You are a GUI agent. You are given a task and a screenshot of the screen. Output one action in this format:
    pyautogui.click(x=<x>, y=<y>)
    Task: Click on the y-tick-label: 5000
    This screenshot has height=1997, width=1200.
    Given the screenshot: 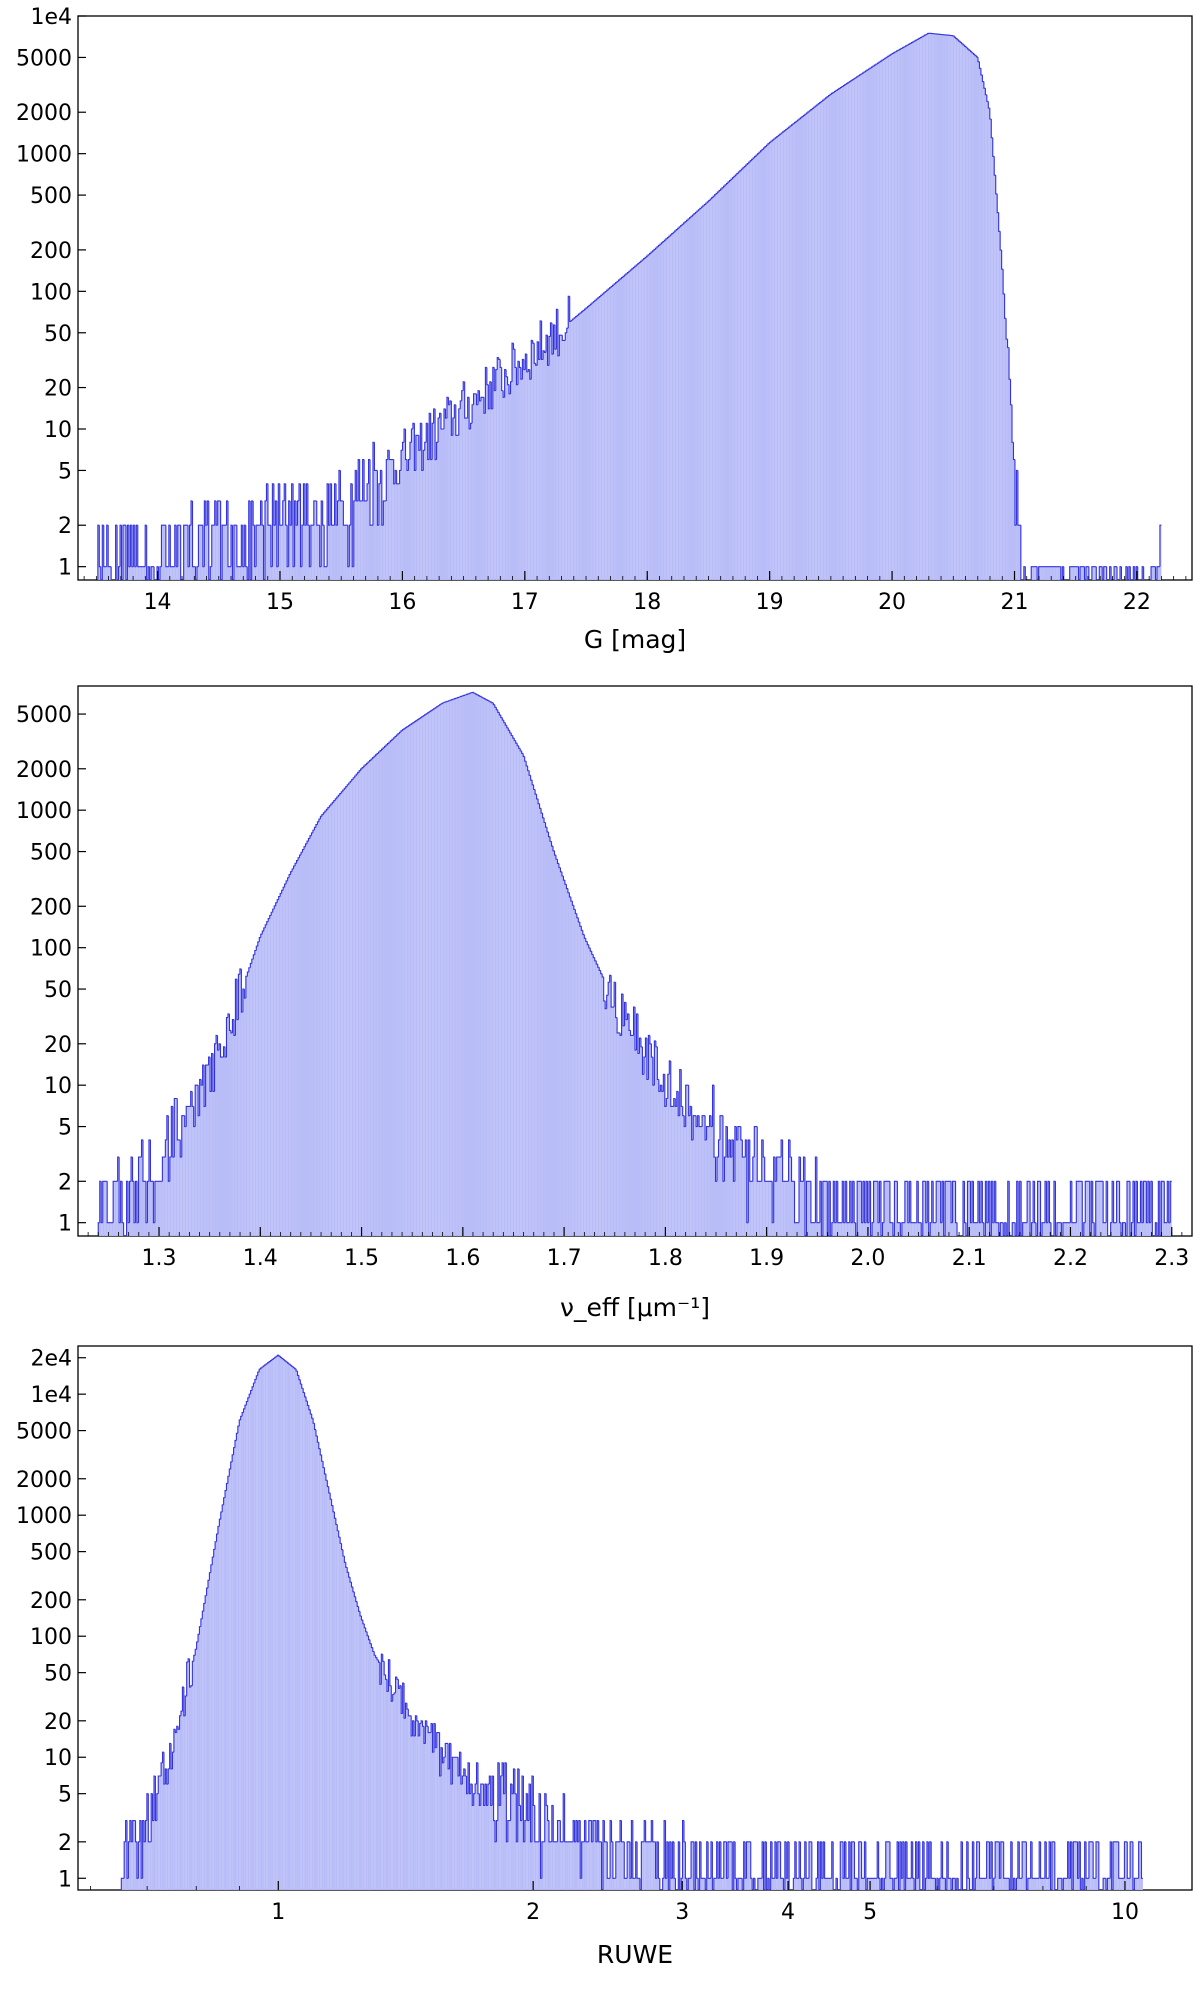 What is the action you would take?
    pyautogui.click(x=44, y=1432)
    